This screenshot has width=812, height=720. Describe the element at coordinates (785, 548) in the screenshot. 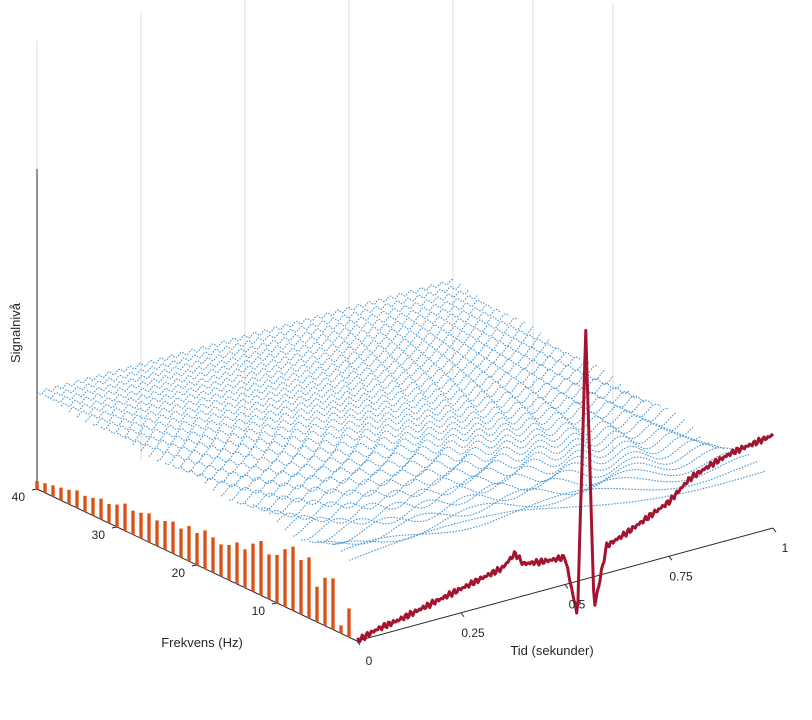

I see `time-tick-label: 1` at that location.